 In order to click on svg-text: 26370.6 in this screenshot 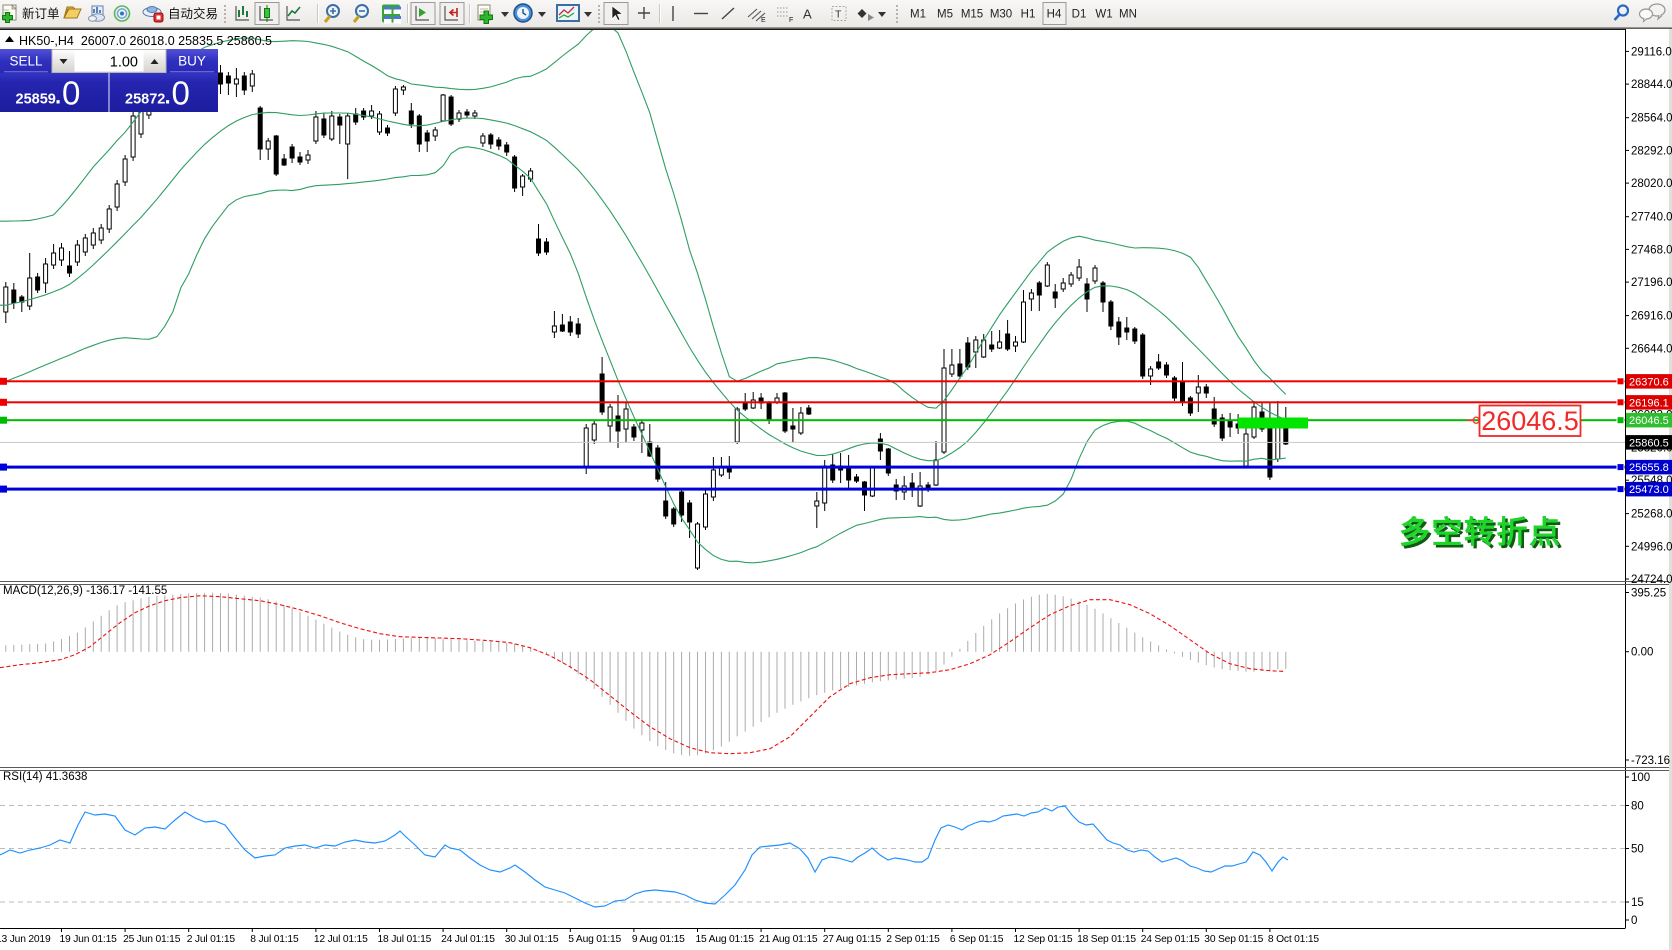, I will do `click(1649, 382)`.